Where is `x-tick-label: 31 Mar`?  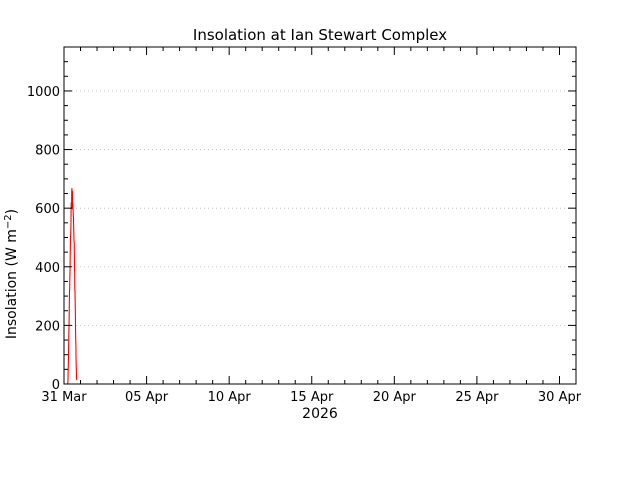
x-tick-label: 31 Mar is located at coordinates (64, 397).